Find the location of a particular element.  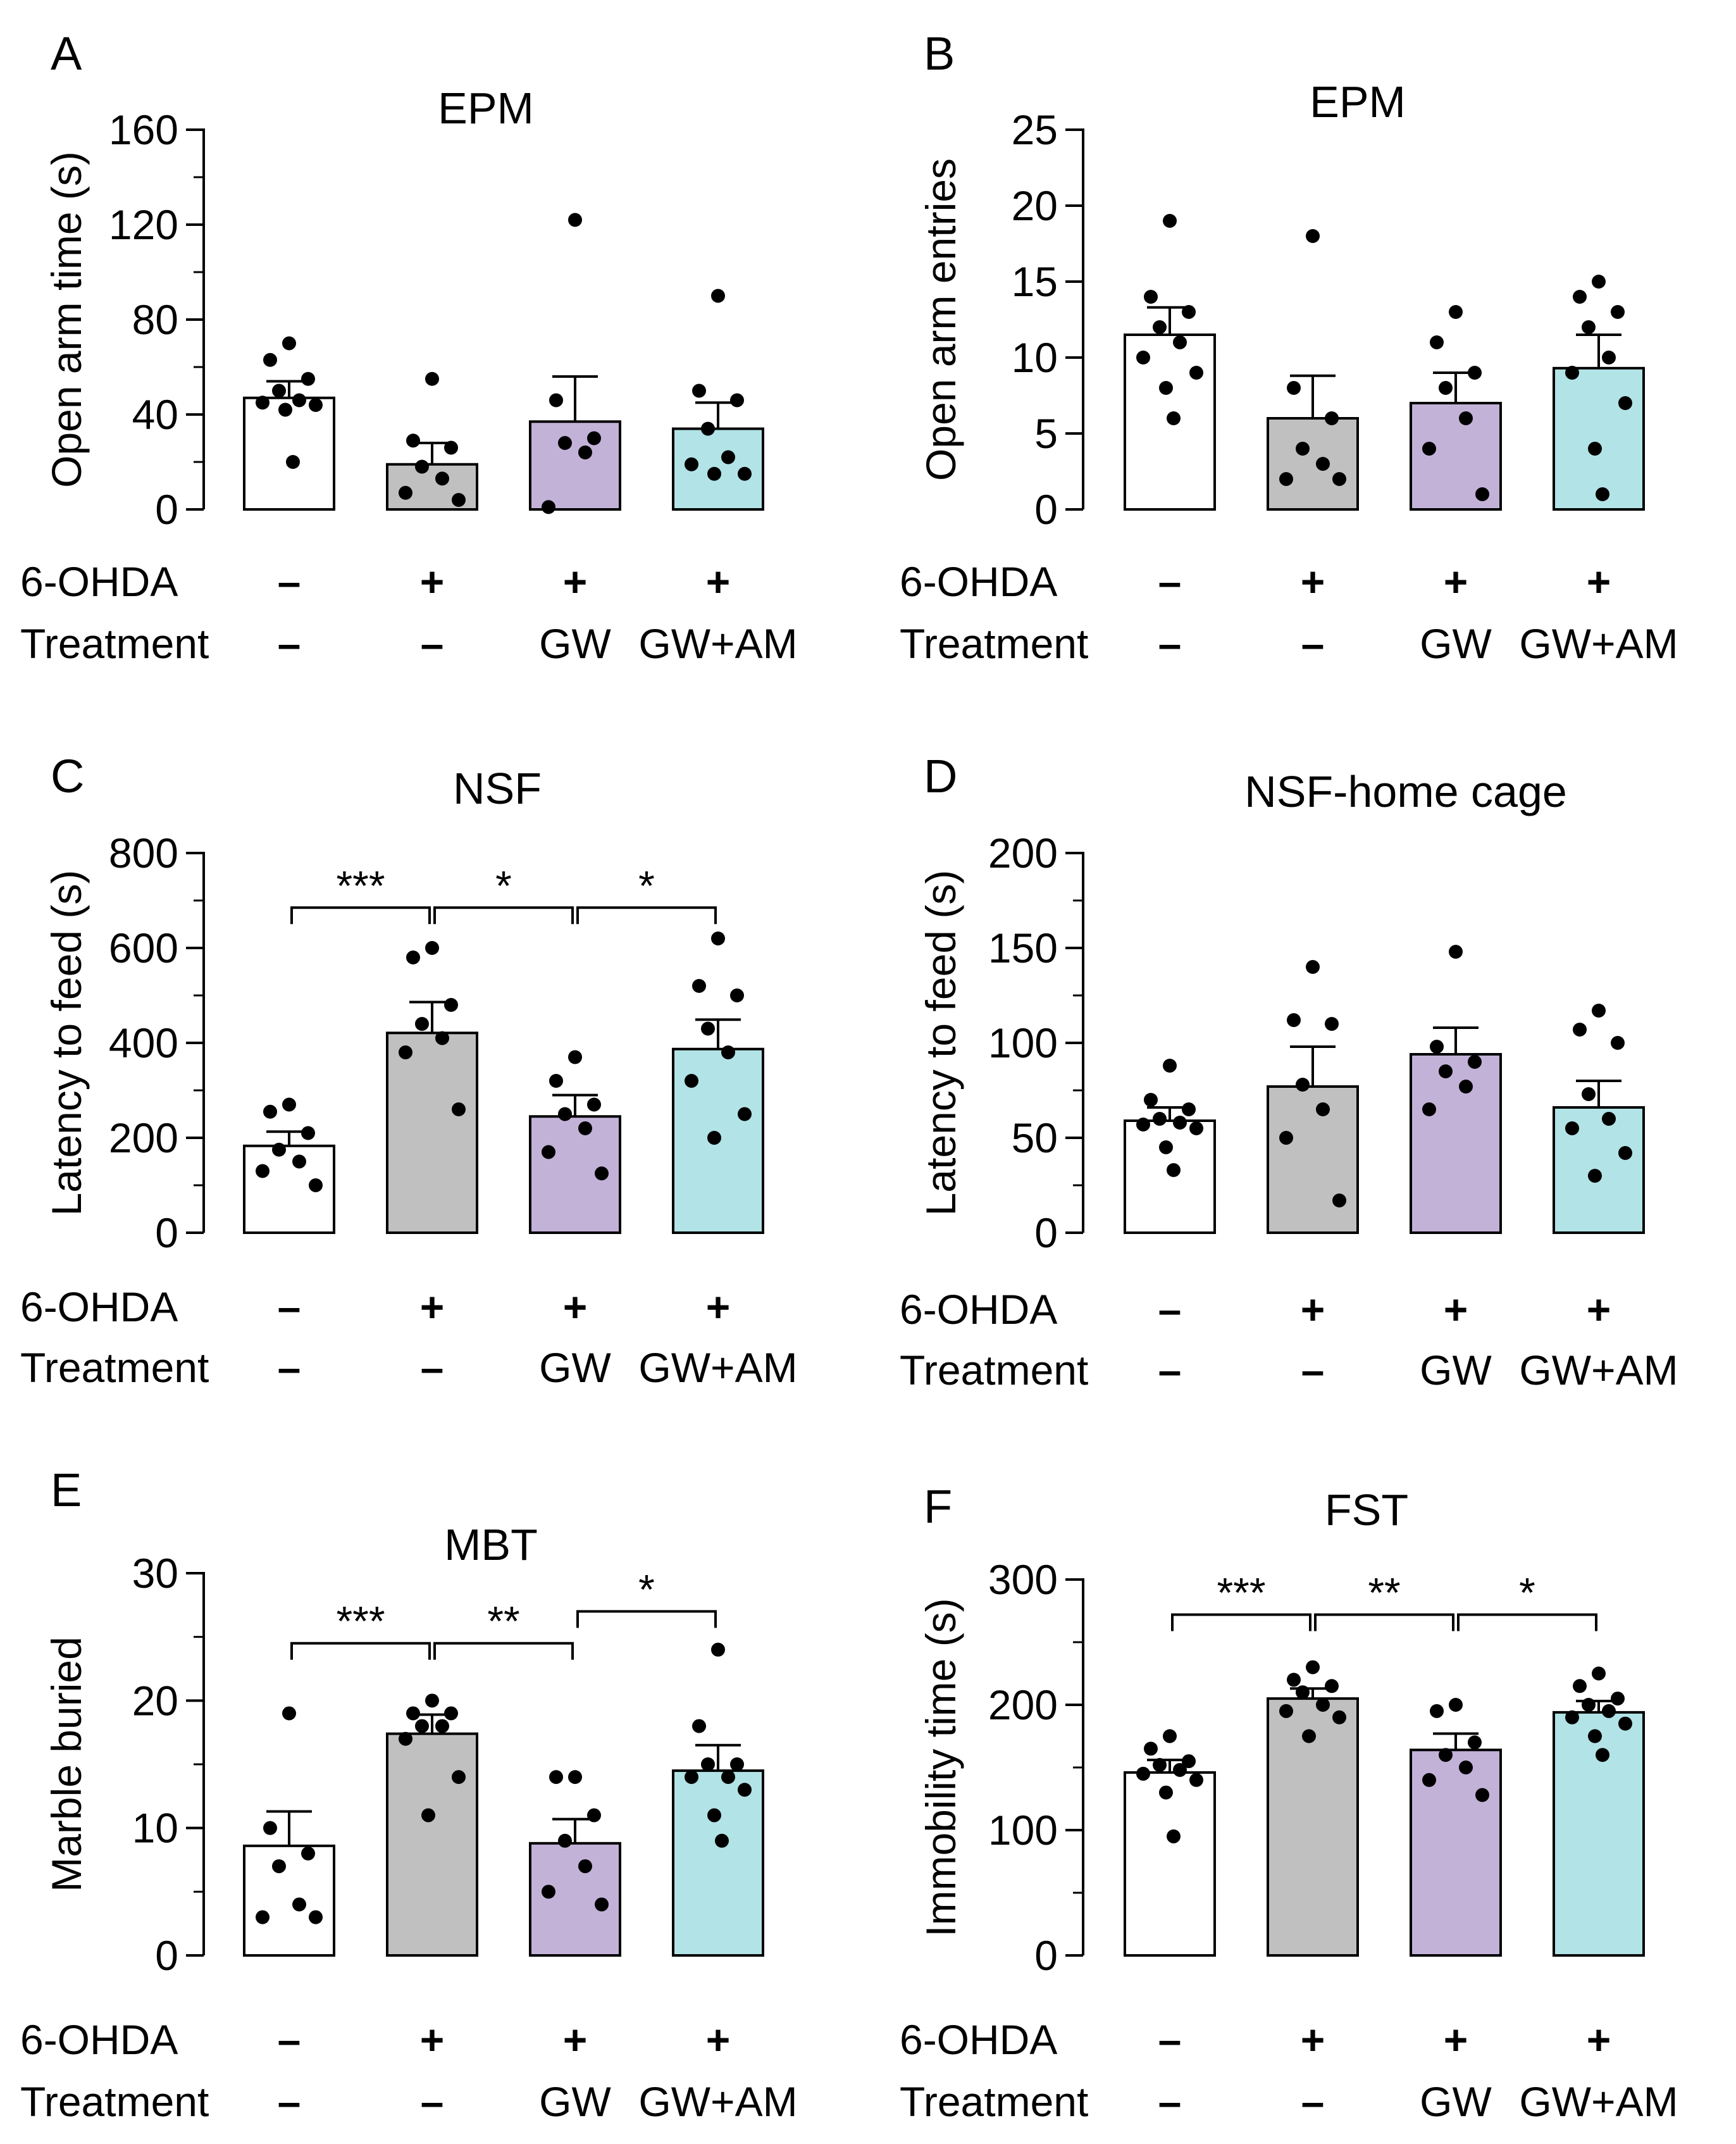

chart-title: NSF is located at coordinates (498, 789).